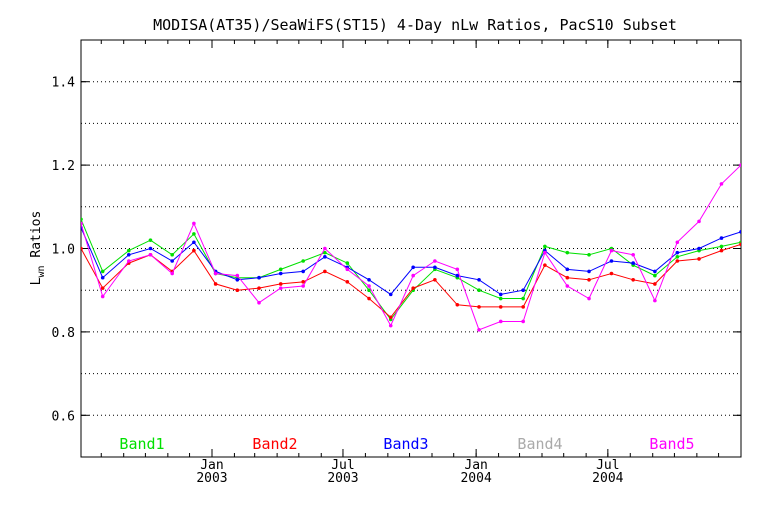 The width and height of the screenshot is (768, 512). I want to click on y-axis-label-main: L, so click(36, 281).